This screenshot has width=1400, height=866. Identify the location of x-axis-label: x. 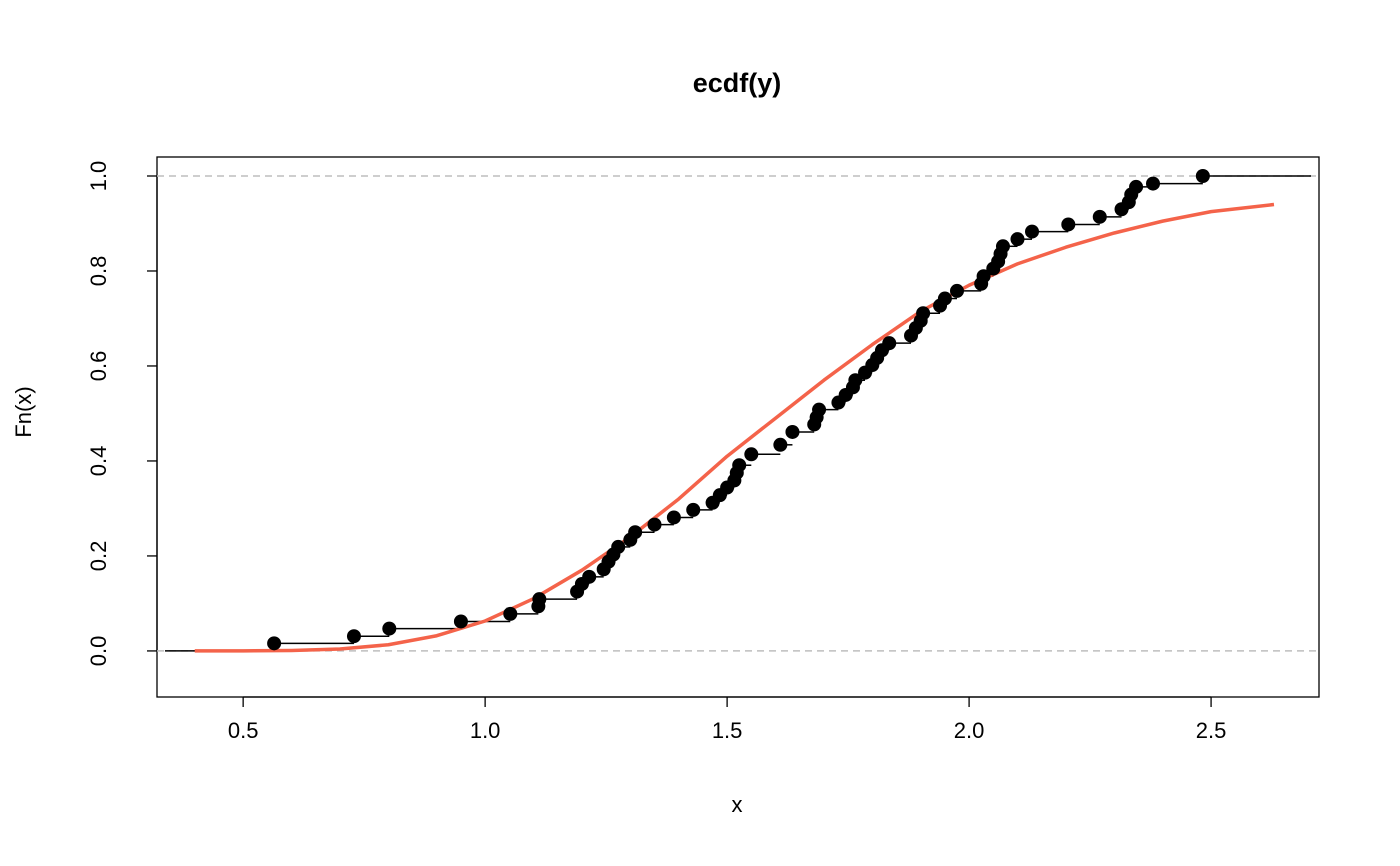
(737, 804).